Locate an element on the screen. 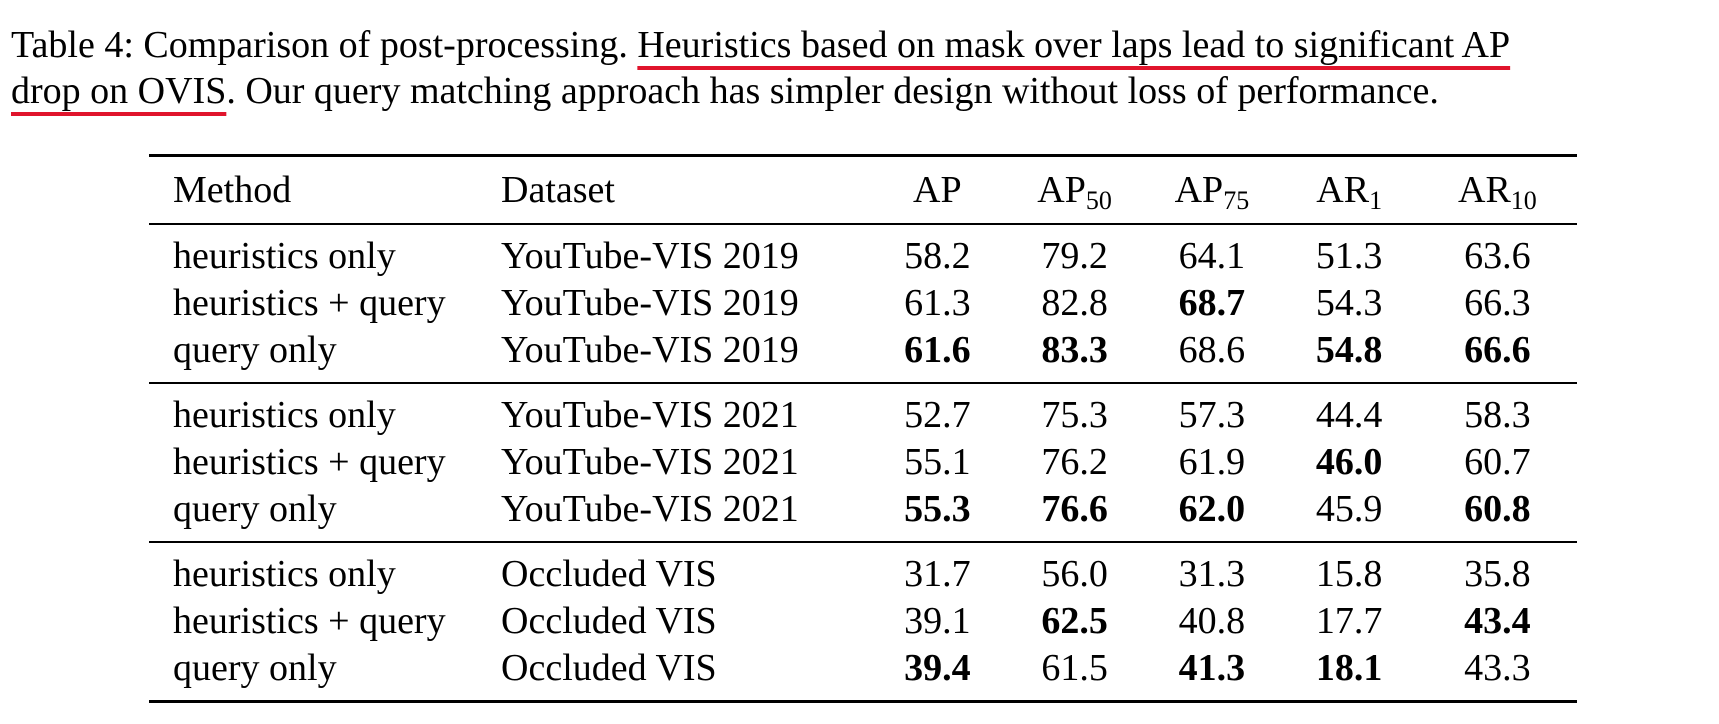 The height and width of the screenshot is (724, 1719). cell-ap: 61.6 is located at coordinates (937, 350).